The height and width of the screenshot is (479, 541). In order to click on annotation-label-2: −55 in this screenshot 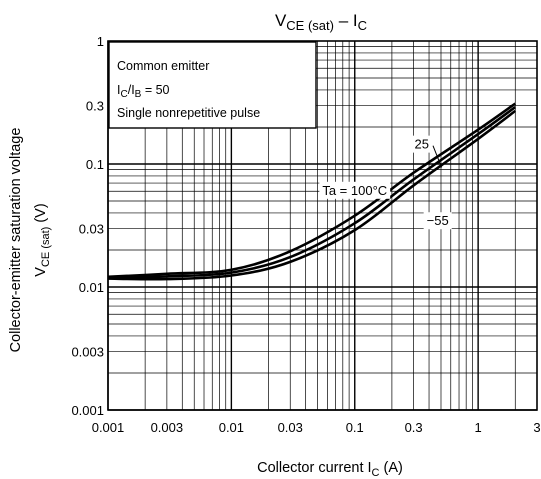, I will do `click(438, 220)`.